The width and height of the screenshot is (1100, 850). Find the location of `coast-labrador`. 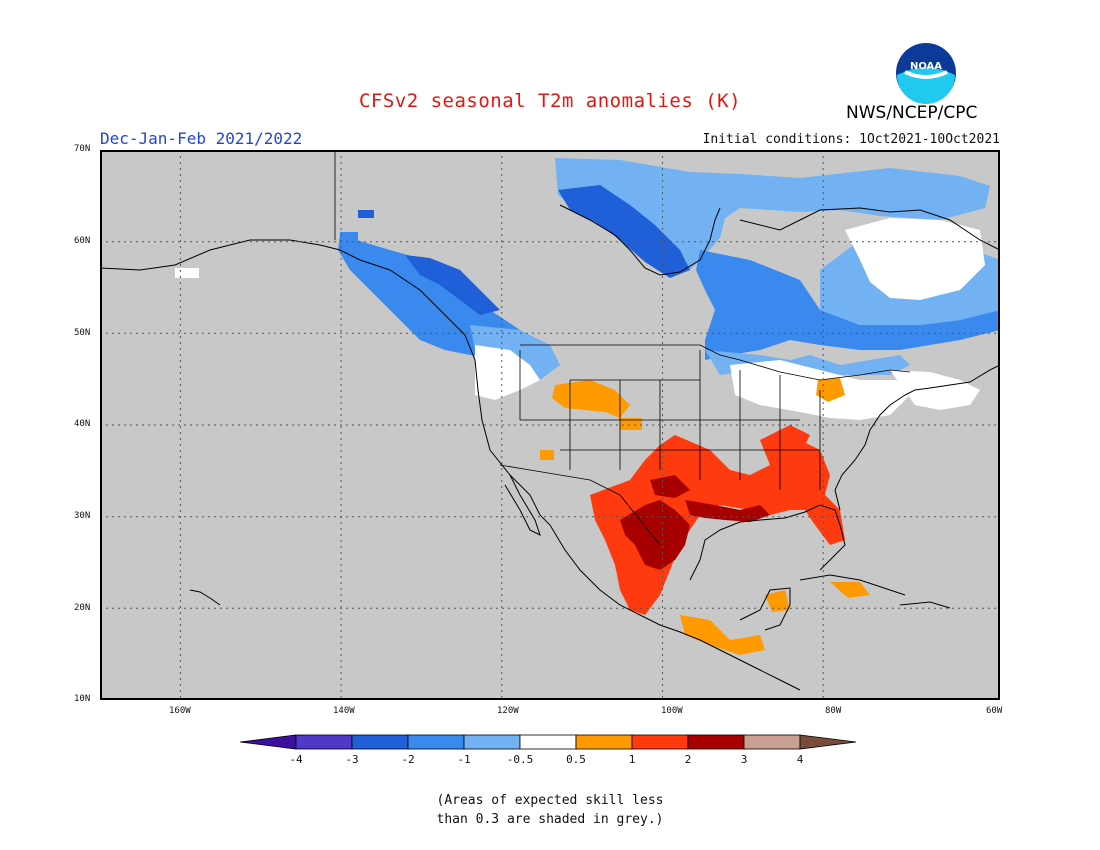

coast-labrador is located at coordinates (869, 229).